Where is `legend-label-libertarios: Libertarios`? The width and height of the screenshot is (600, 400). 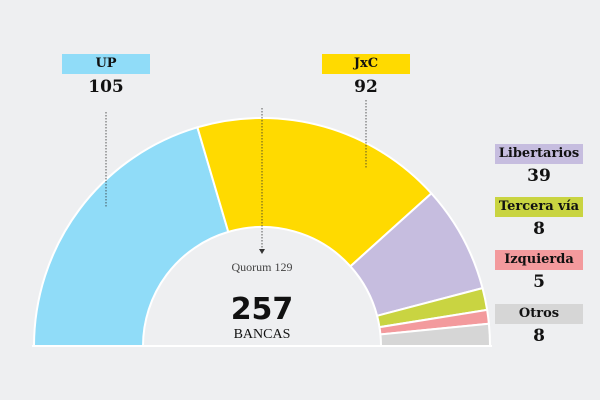 legend-label-libertarios: Libertarios is located at coordinates (539, 154).